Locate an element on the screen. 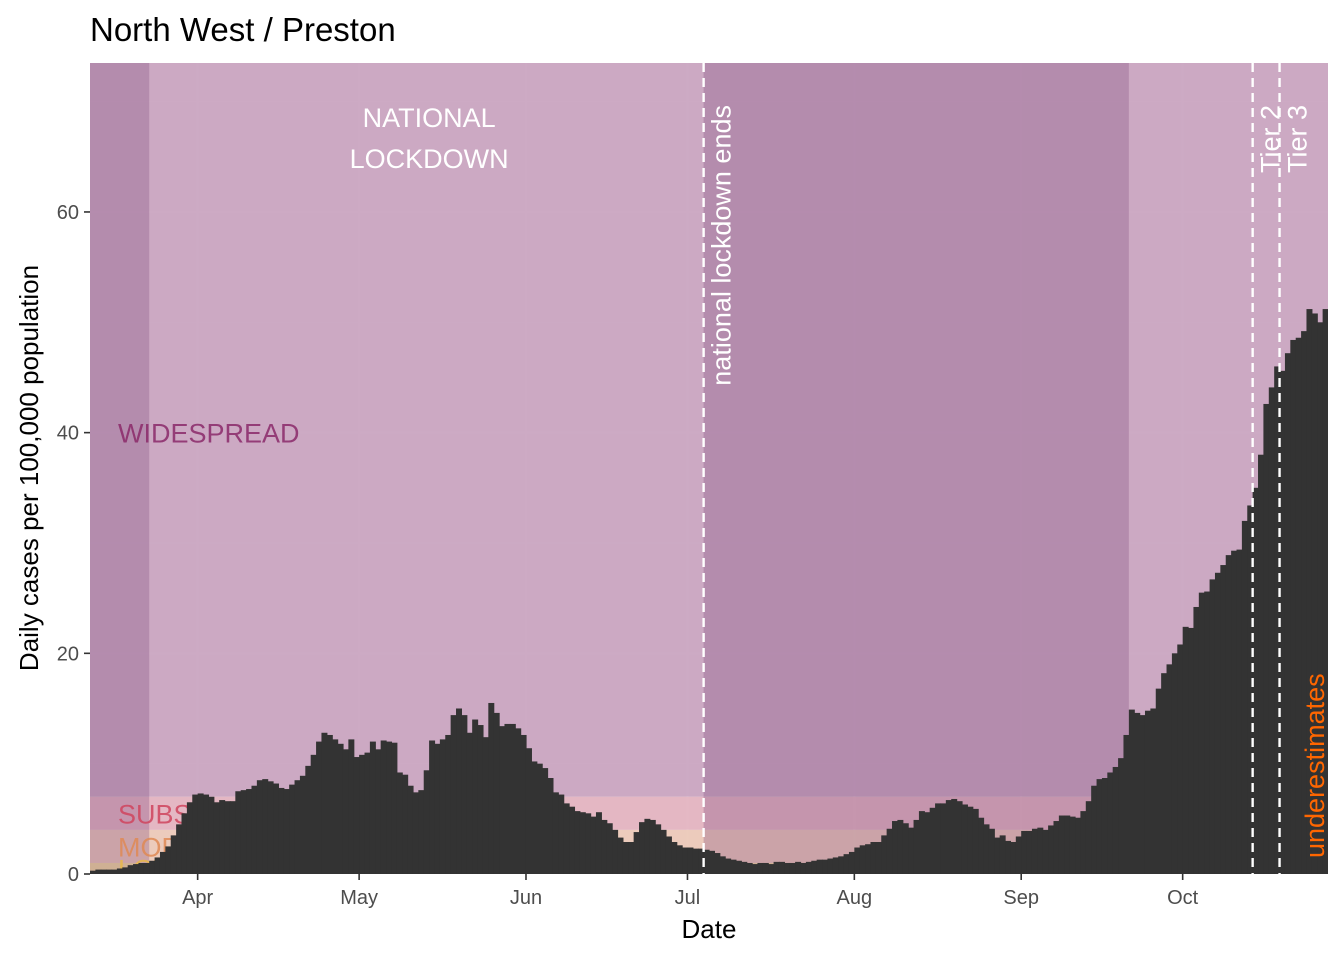  x-tick-label: Sep is located at coordinates (1021, 898).